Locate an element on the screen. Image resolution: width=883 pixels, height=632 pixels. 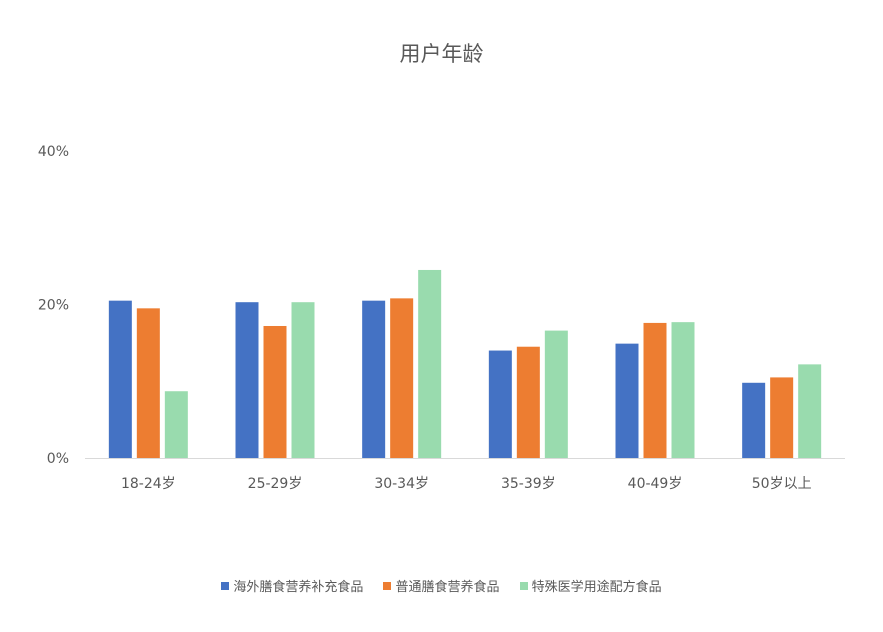
bar-series-2-40-49岁 is located at coordinates (655, 390).